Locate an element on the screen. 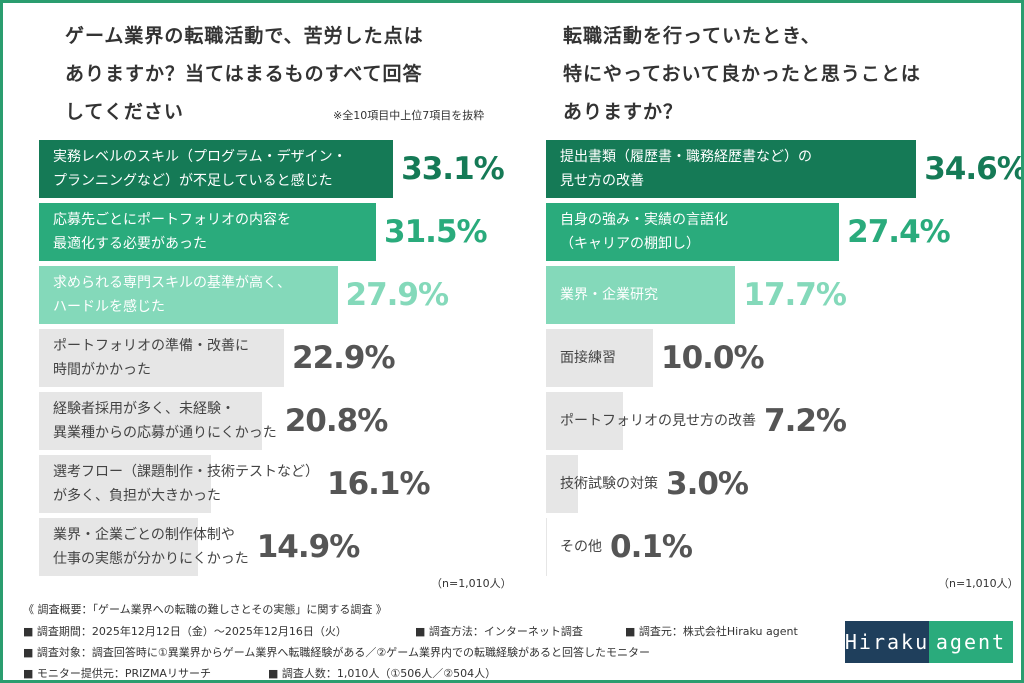  bar-row: 応募先ごとにポートフォリオの内容を 最適化する必要があった 31.5% is located at coordinates (279, 232).